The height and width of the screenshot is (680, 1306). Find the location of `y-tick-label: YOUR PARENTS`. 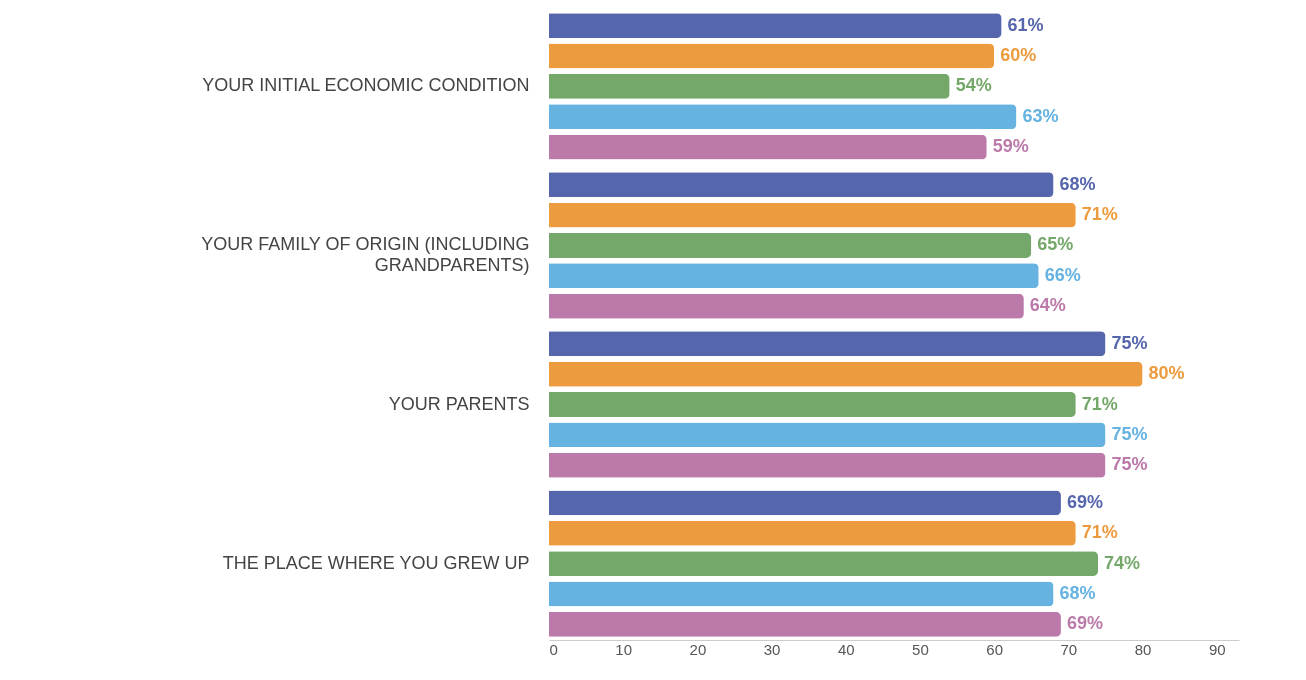

y-tick-label: YOUR PARENTS is located at coordinates (459, 403).